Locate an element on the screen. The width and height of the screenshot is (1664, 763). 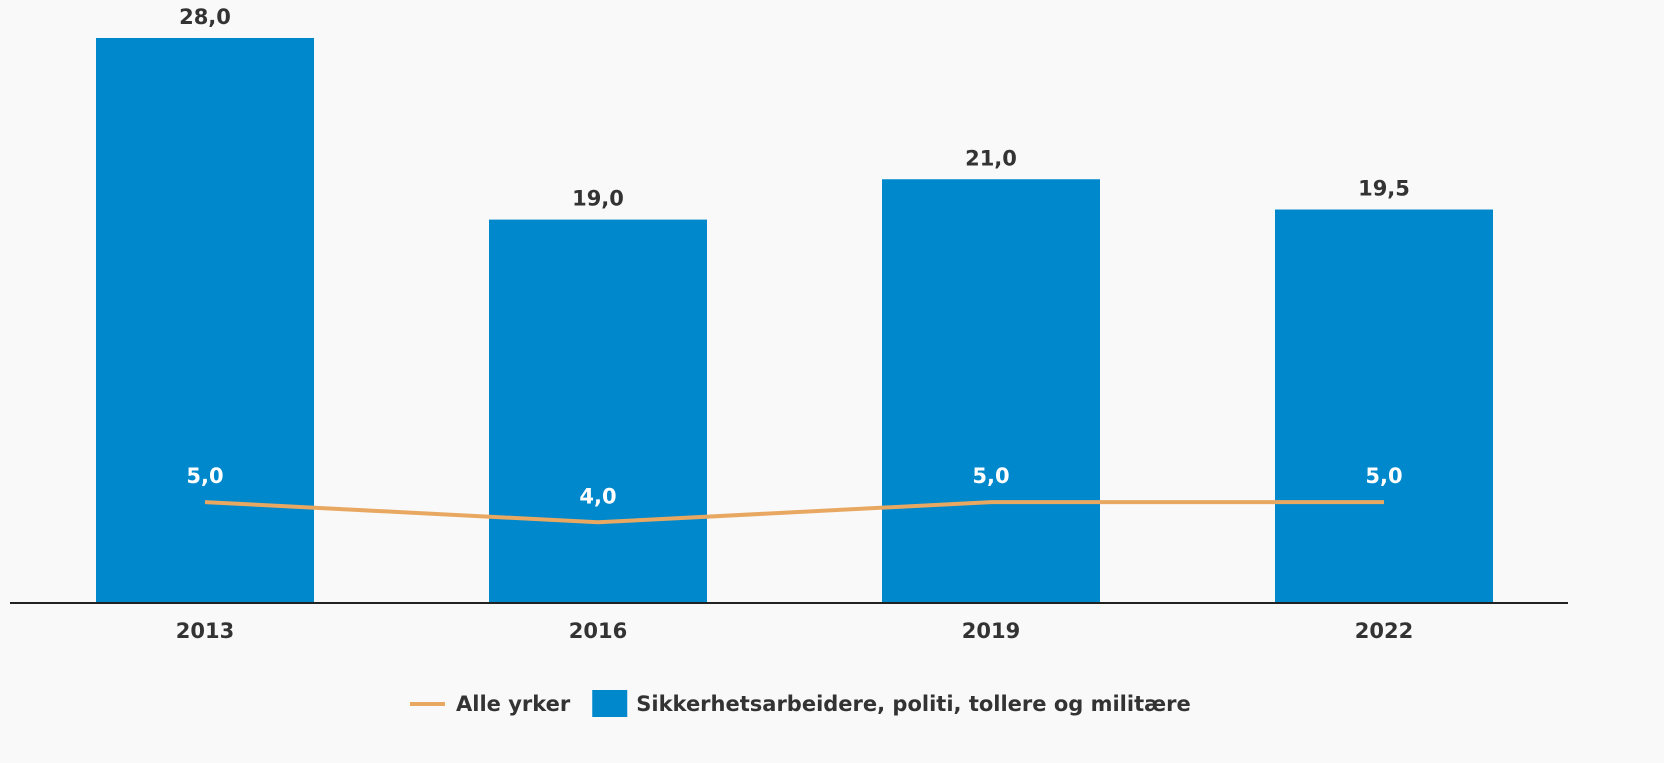
bar-value-label: 21,0 is located at coordinates (991, 158).